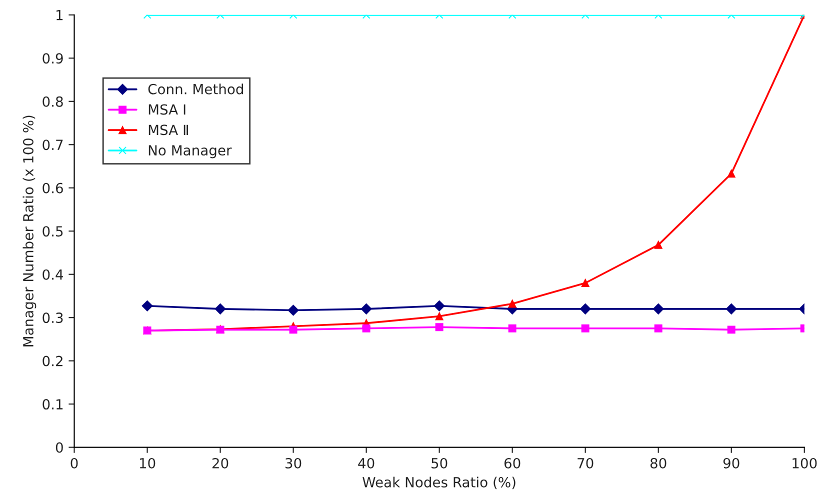 This screenshot has height=497, width=825. Describe the element at coordinates (167, 109) in the screenshot. I see `legend-label: MSA Ⅰ` at that location.